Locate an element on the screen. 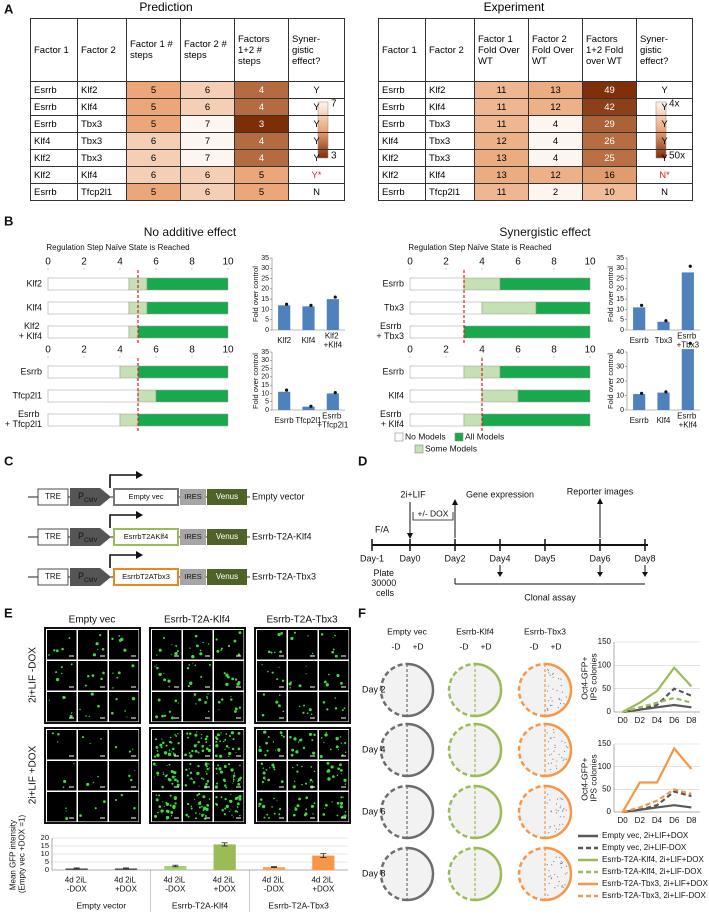 This screenshot has width=709, height=915. x-tick-label: 10 is located at coordinates (590, 350).